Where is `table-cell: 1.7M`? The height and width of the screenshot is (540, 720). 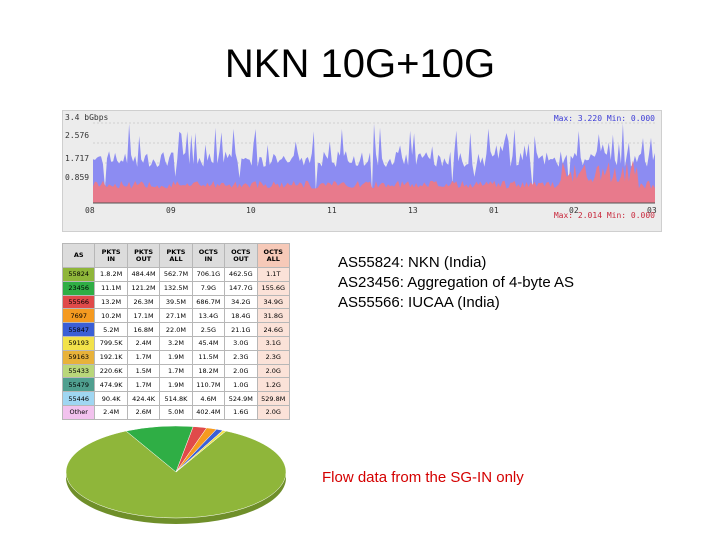
table-cell: 1.7M is located at coordinates (143, 385).